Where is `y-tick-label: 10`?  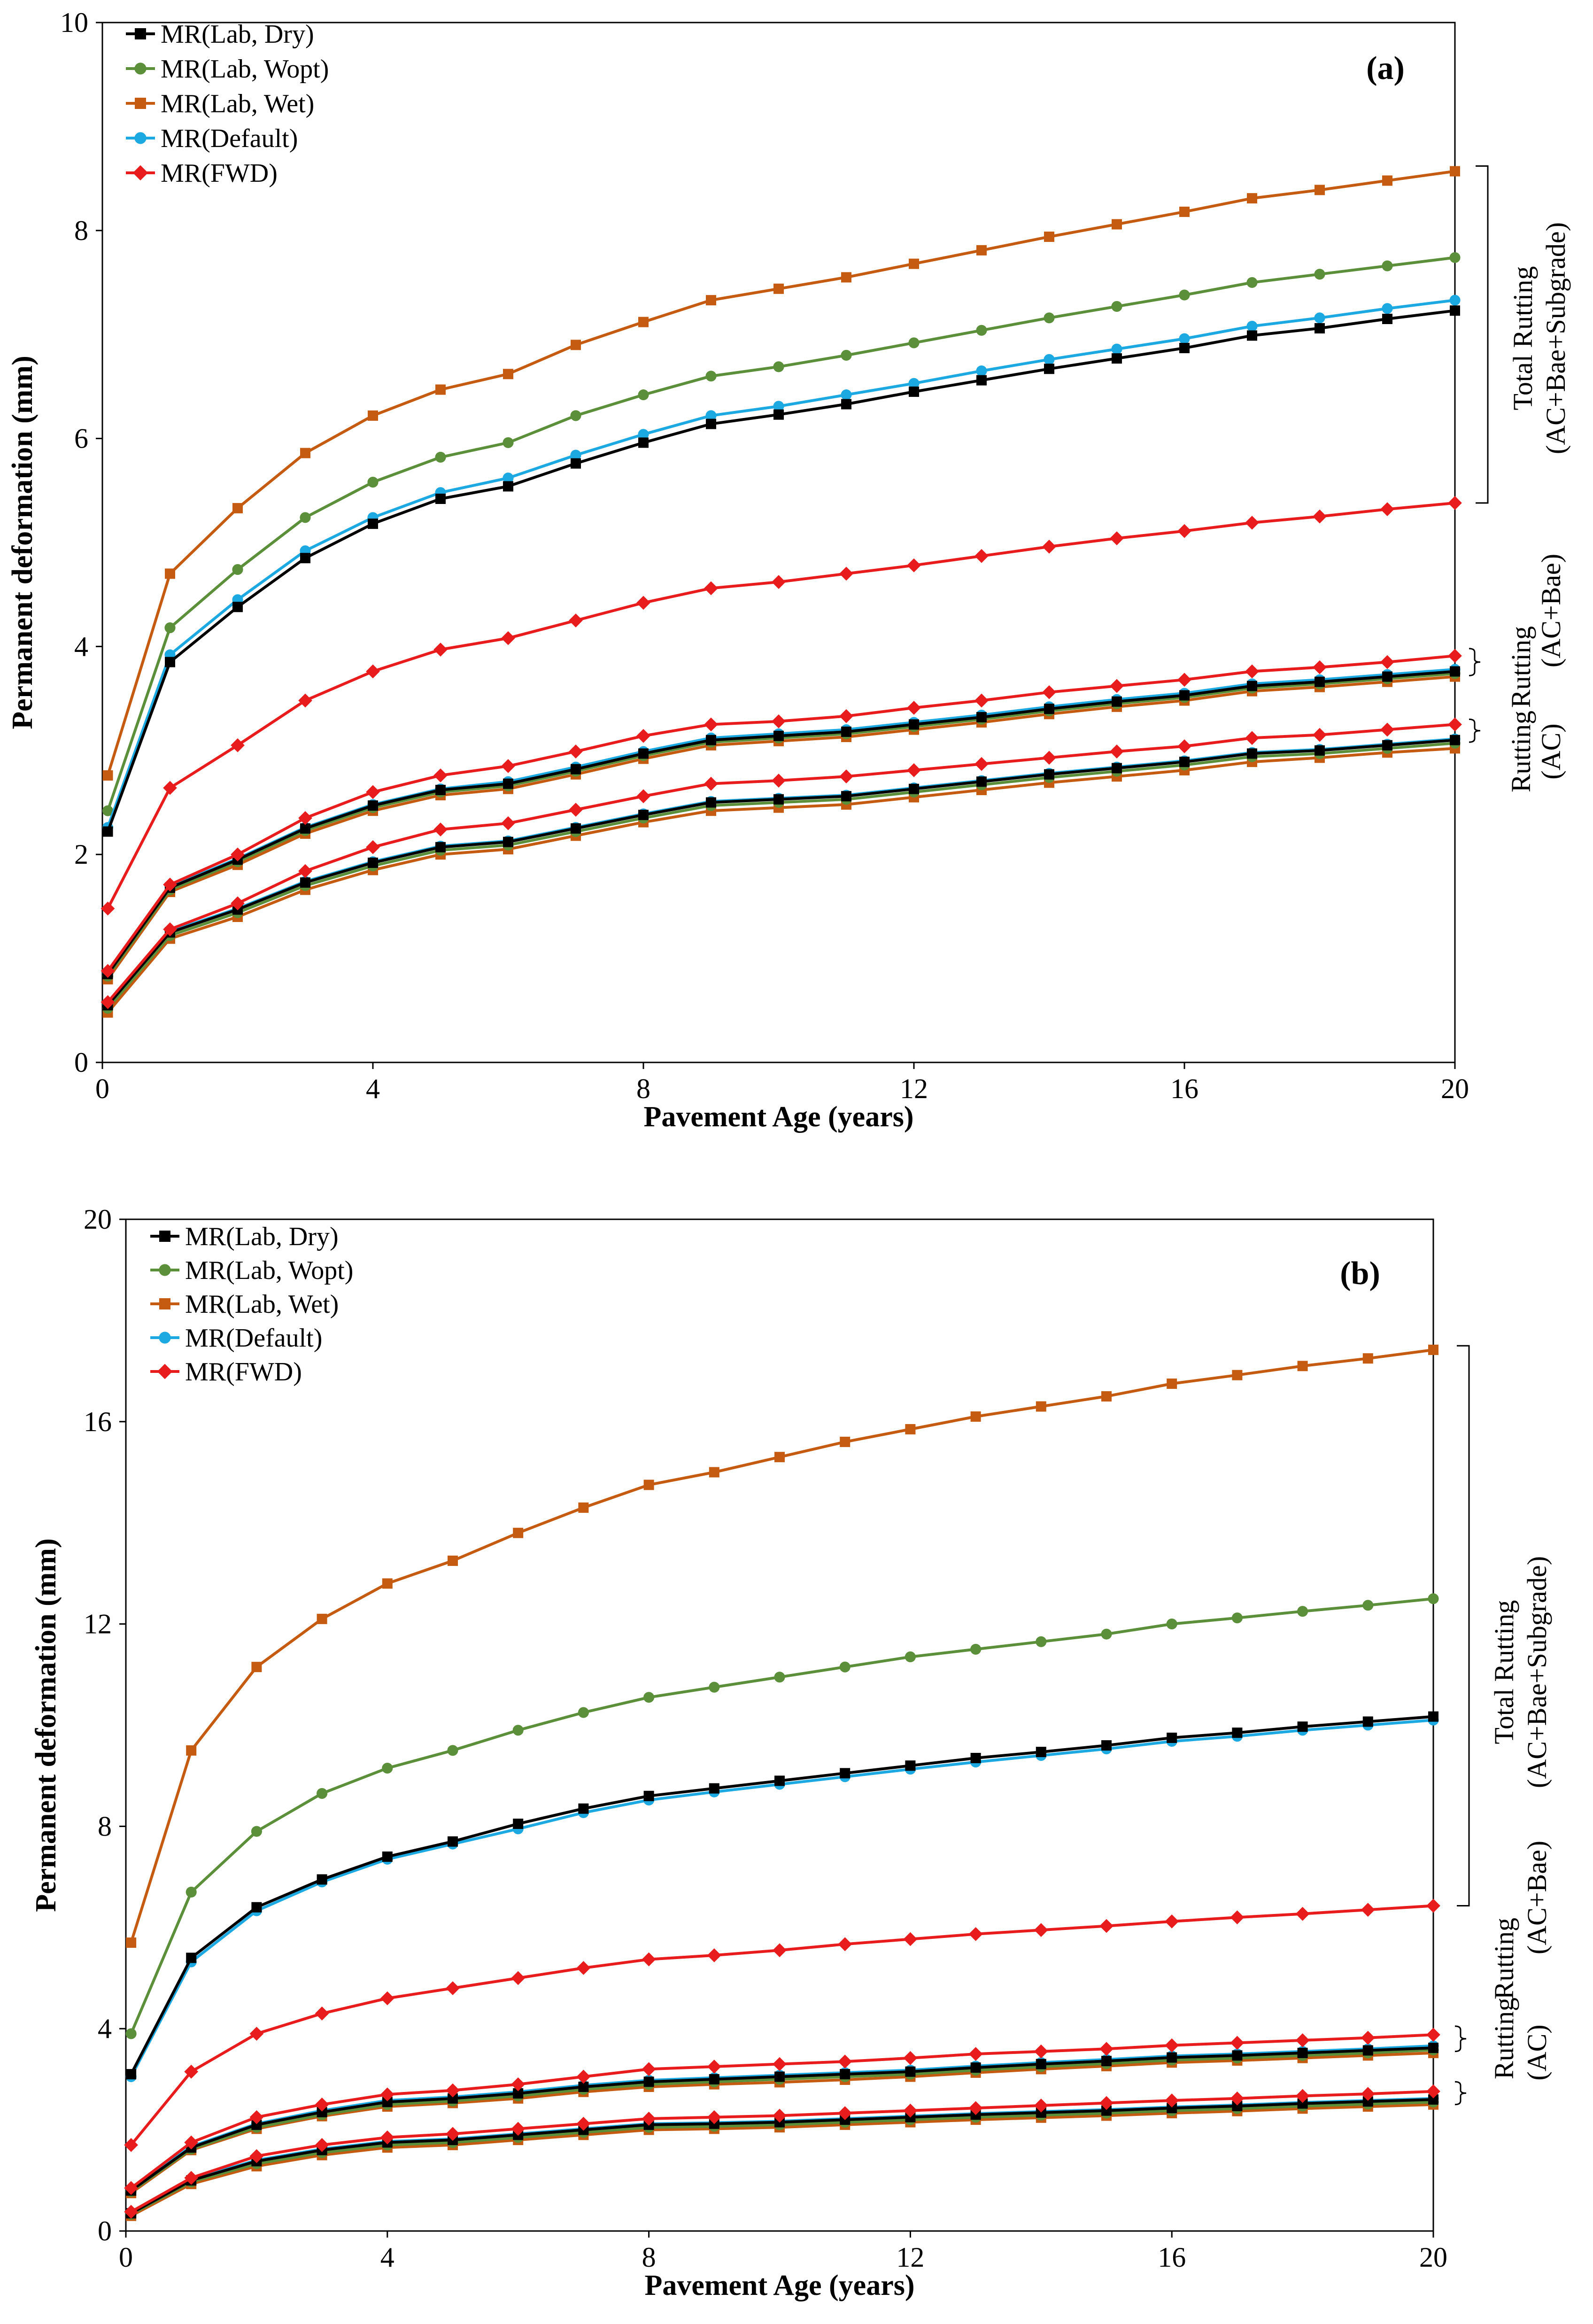 y-tick-label: 10 is located at coordinates (74, 22).